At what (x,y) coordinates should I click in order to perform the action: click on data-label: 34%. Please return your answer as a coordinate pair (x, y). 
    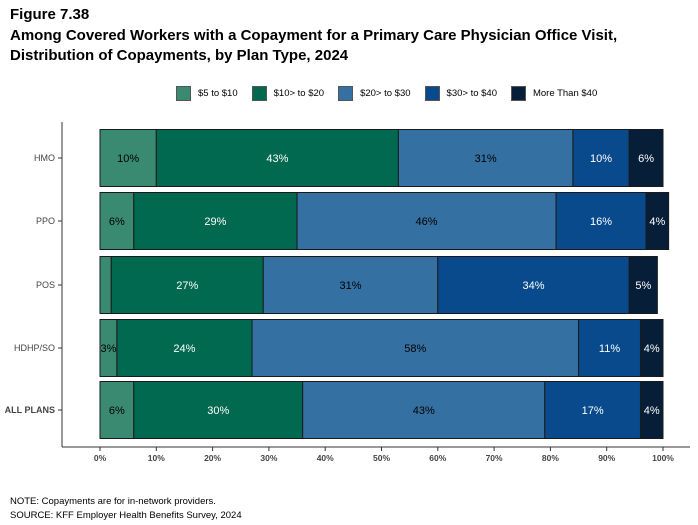
    Looking at the image, I should click on (533, 286).